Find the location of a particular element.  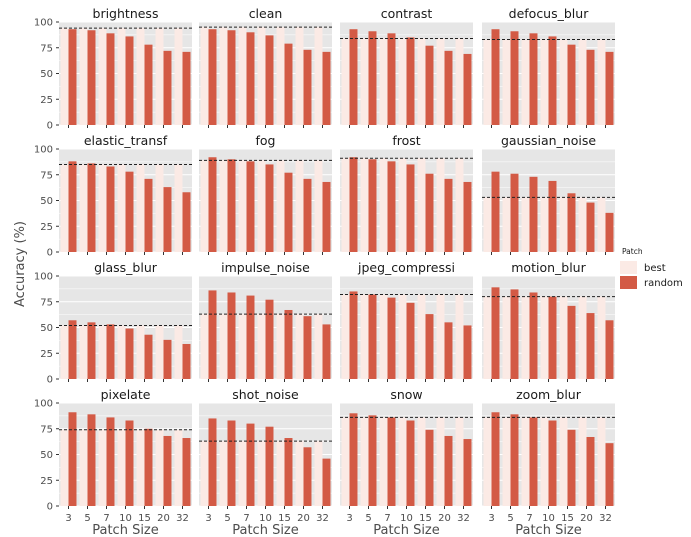

panel-frost: frost is located at coordinates (406, 194).